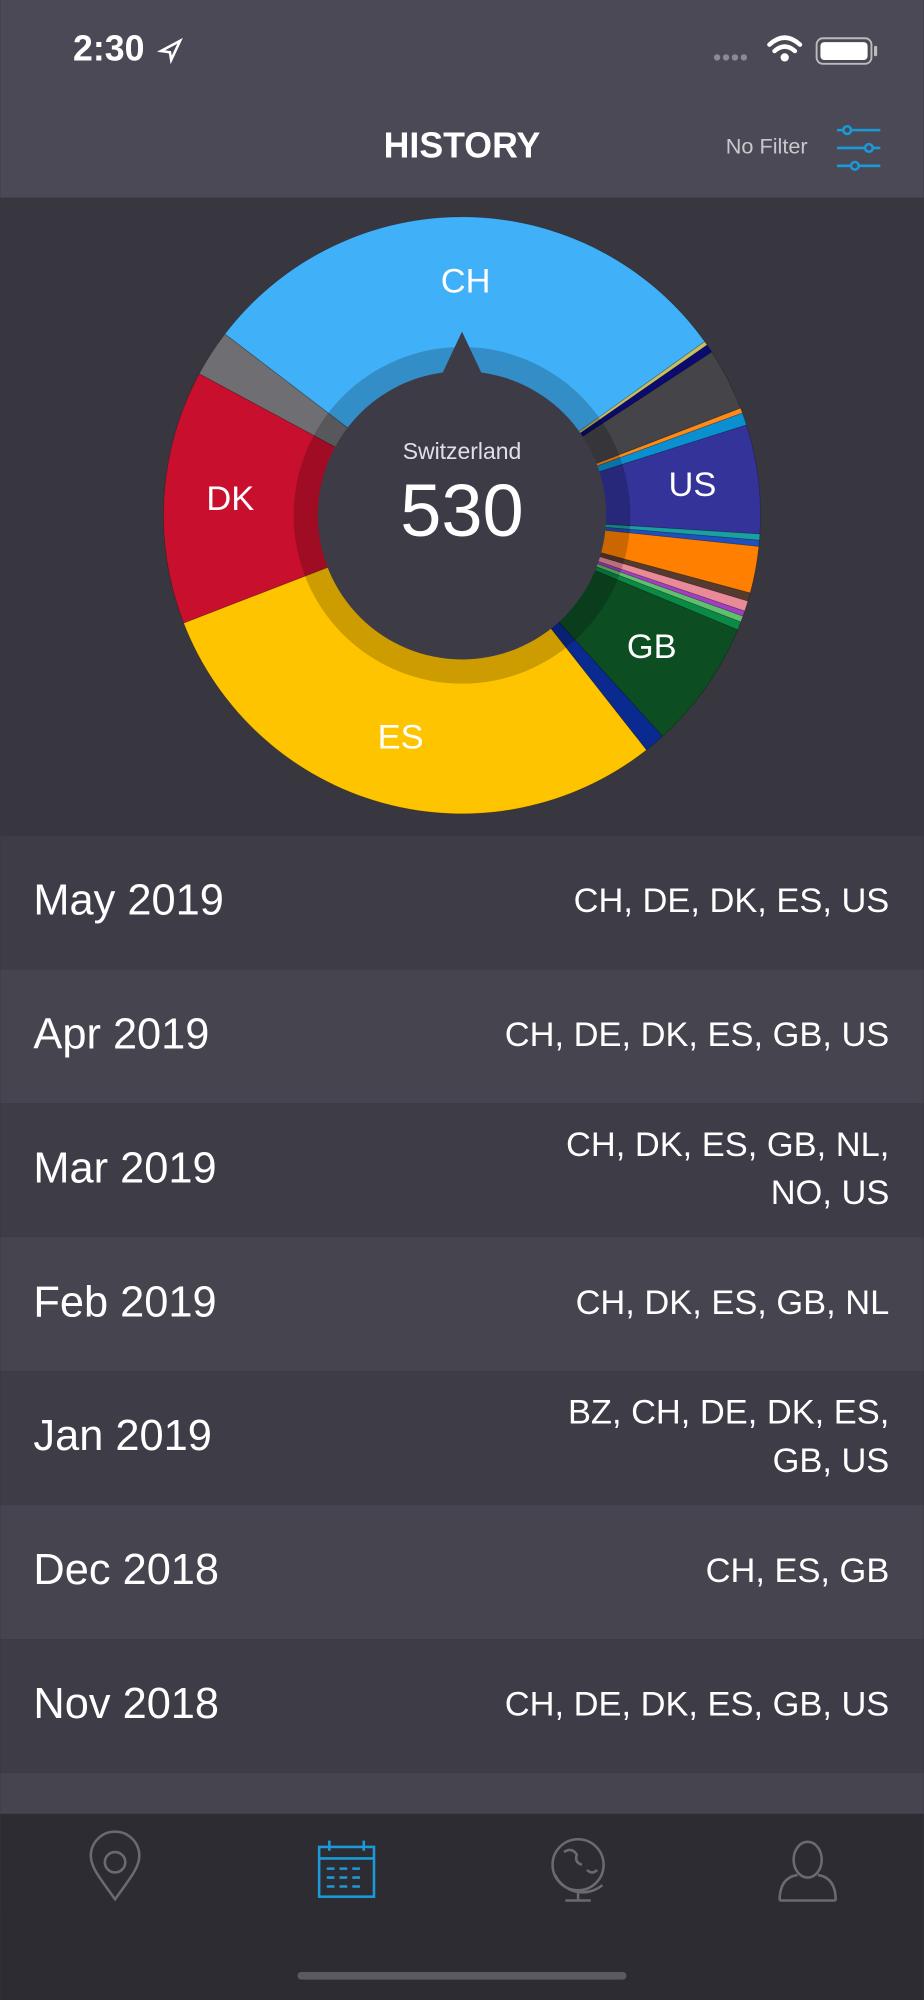 The width and height of the screenshot is (924, 2000). I want to click on header-title: HISTORY, so click(462, 145).